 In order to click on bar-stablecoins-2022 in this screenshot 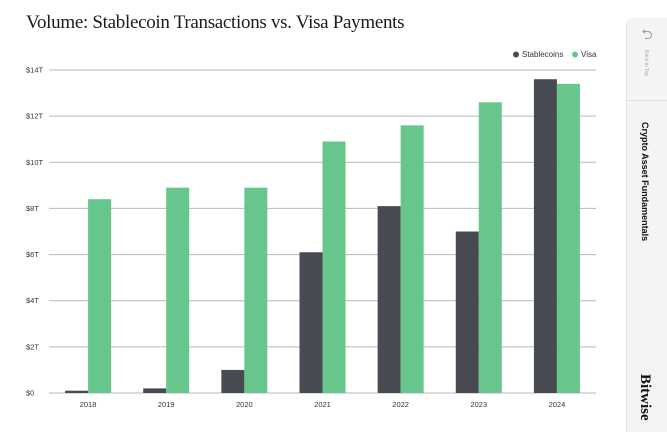, I will do `click(389, 299)`.